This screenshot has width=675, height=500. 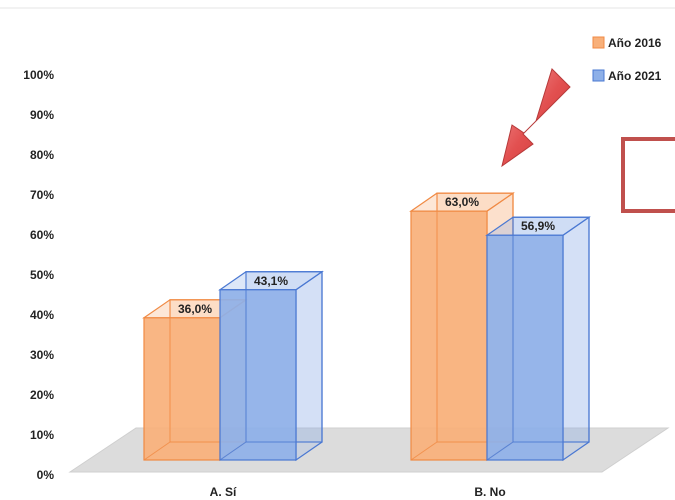 I want to click on y-tick-label: 40%, so click(x=42, y=315).